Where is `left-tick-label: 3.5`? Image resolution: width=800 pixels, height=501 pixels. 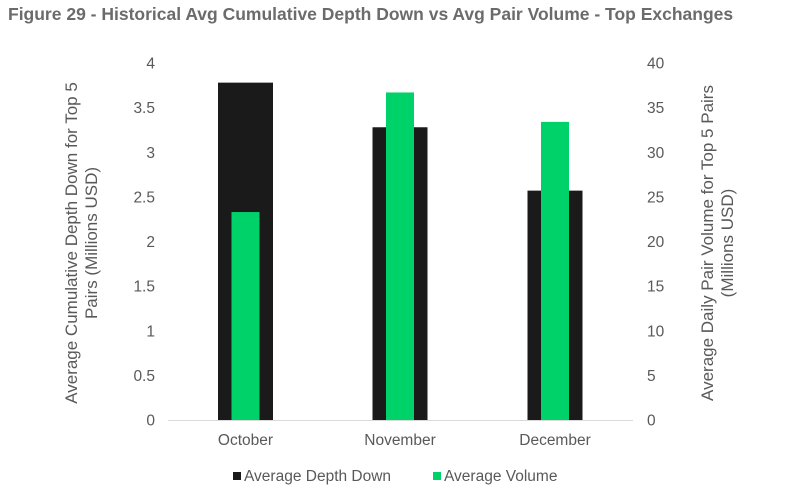
left-tick-label: 3.5 is located at coordinates (144, 108).